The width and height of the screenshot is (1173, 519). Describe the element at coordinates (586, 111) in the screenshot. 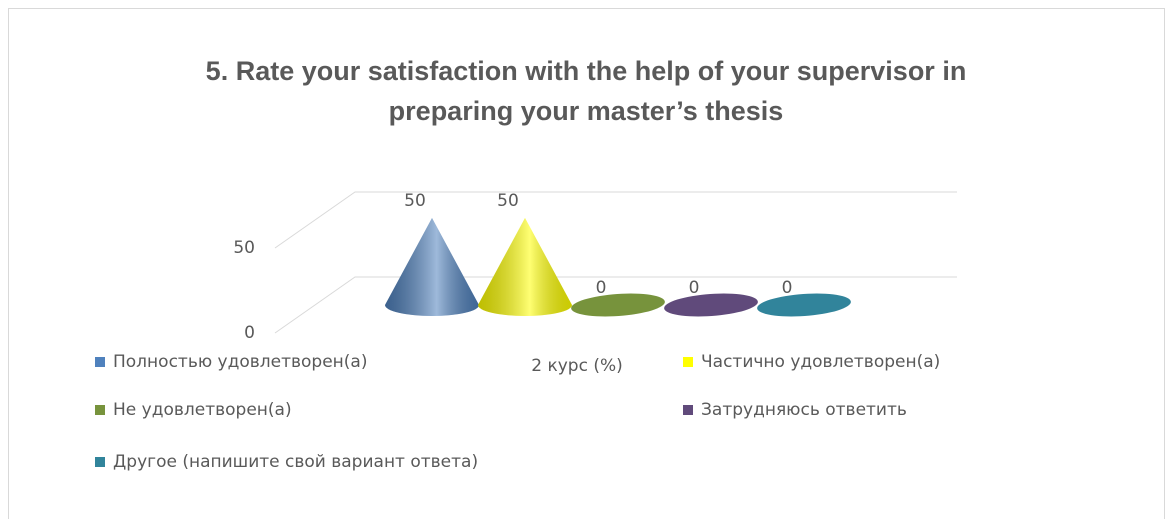

I see `chart-title: preparing your master’s thesis` at that location.